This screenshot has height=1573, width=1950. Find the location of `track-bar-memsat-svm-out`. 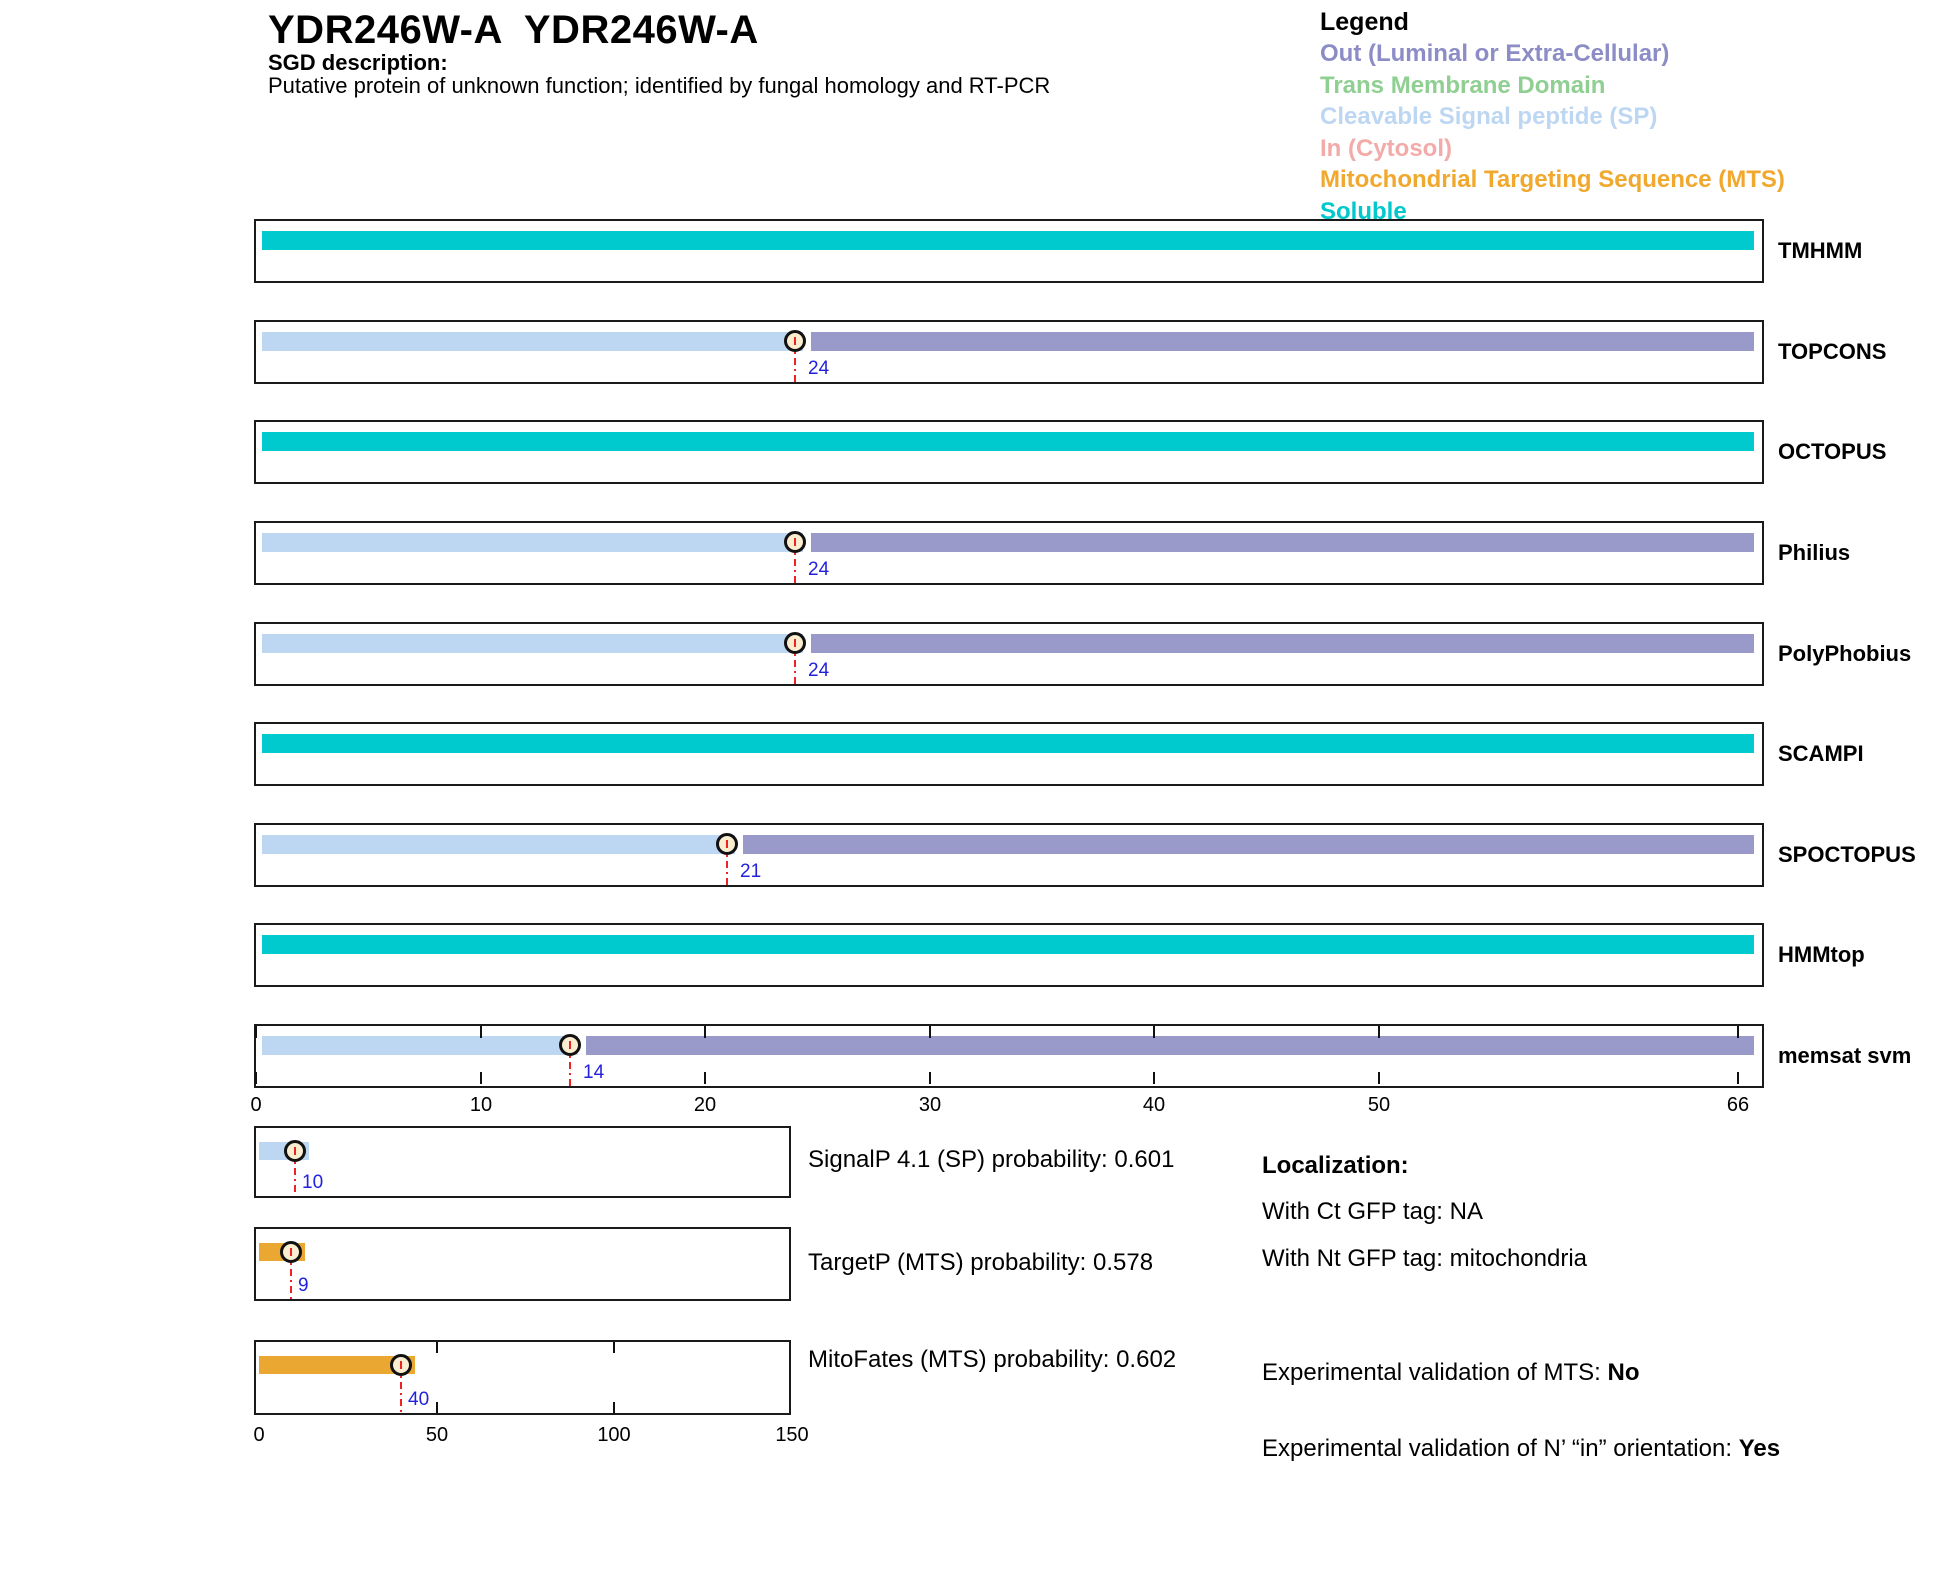

track-bar-memsat-svm-out is located at coordinates (1170, 1045).